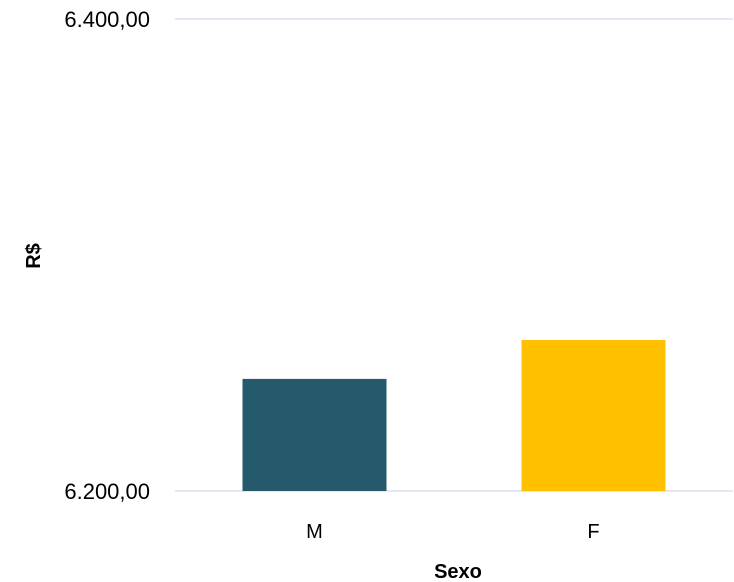  Describe the element at coordinates (458, 571) in the screenshot. I see `x-axis-title: Sexo` at that location.